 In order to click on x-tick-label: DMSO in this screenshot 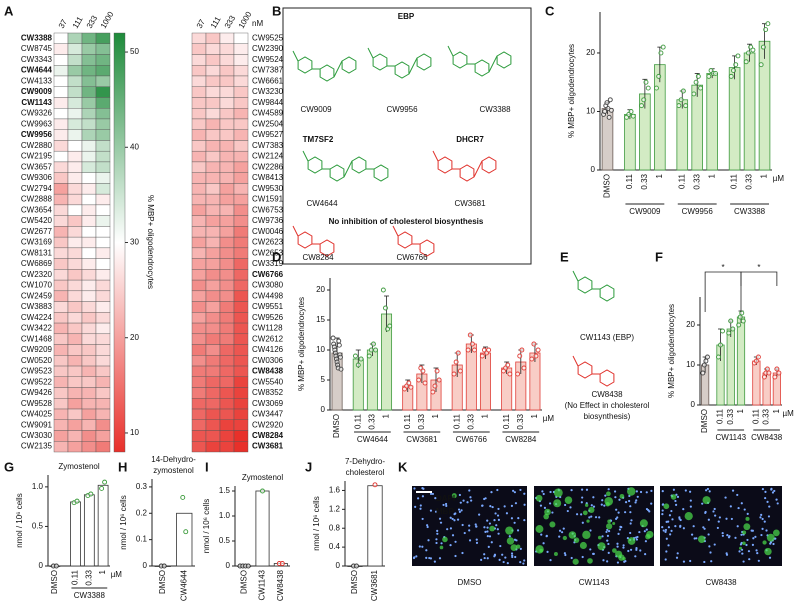, I will do `click(54, 582)`.